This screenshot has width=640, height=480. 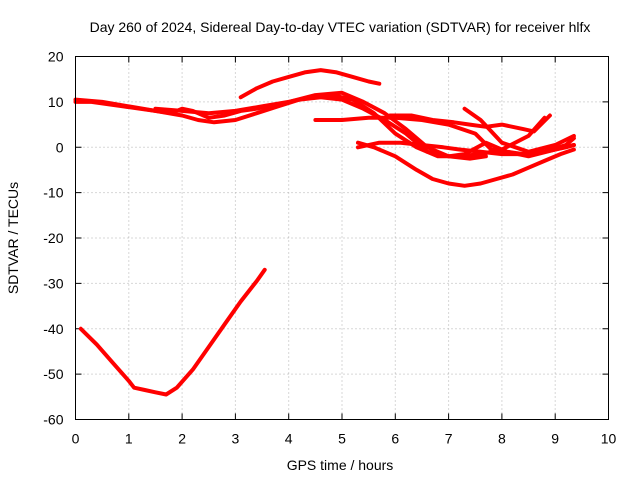 I want to click on y-tick-label: -60, so click(x=53, y=420).